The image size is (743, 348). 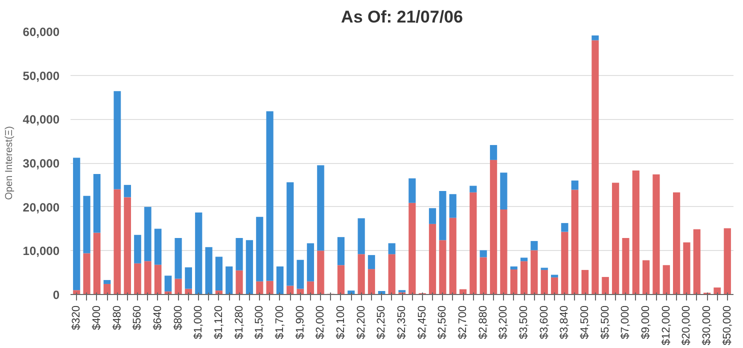 I want to click on y-tick-label: 0, so click(x=56, y=295).